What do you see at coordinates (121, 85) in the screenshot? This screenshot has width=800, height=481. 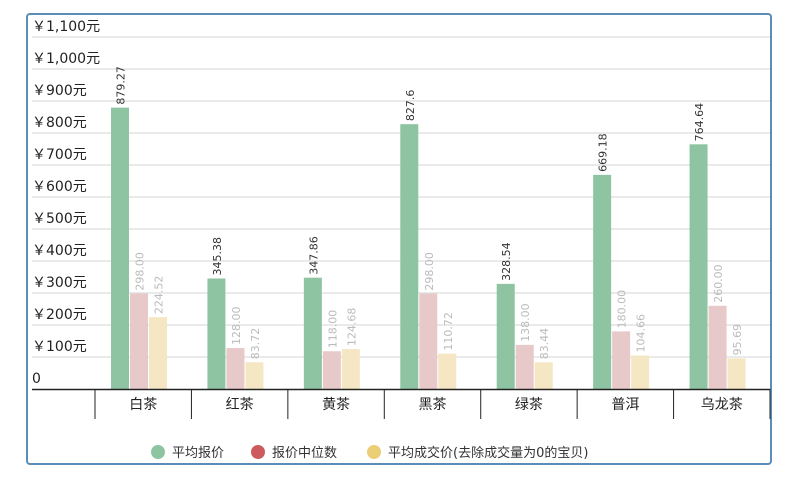 I see `data-label: 879.27` at bounding box center [121, 85].